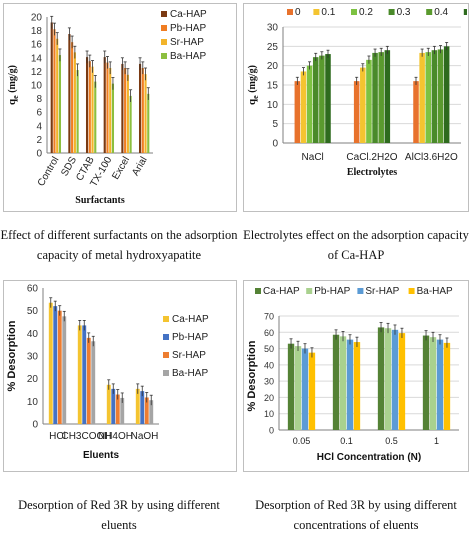  What do you see at coordinates (39, 99) in the screenshot?
I see `y-tick-label: 8` at bounding box center [39, 99].